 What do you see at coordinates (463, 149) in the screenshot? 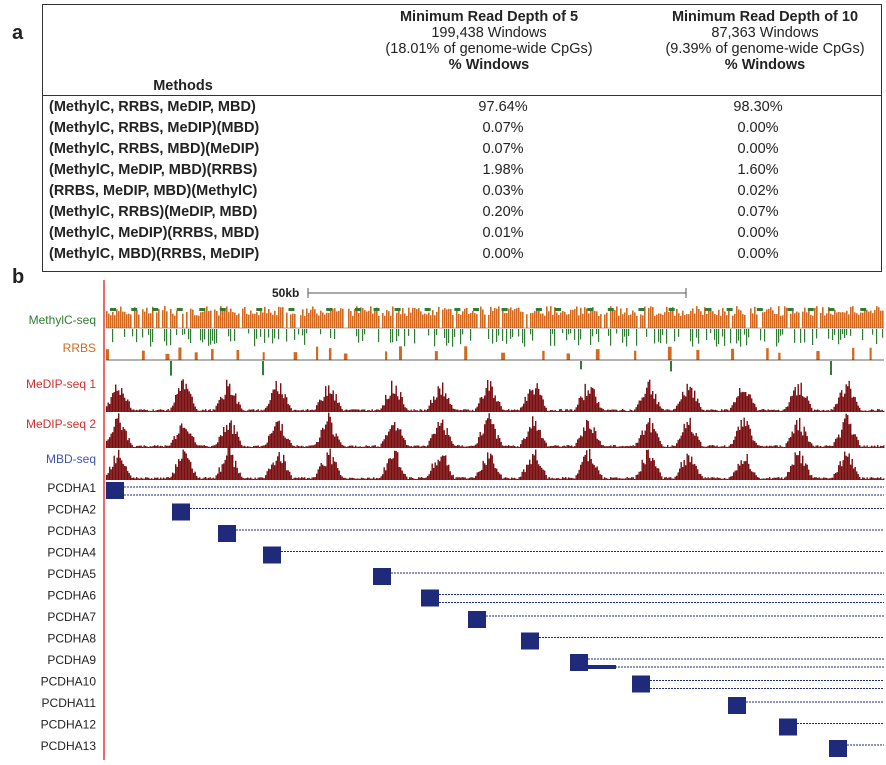
I see `table-row: (MethylC, RRBS, MBD)(MeDIP) 0.07% 0.00%` at bounding box center [463, 149].